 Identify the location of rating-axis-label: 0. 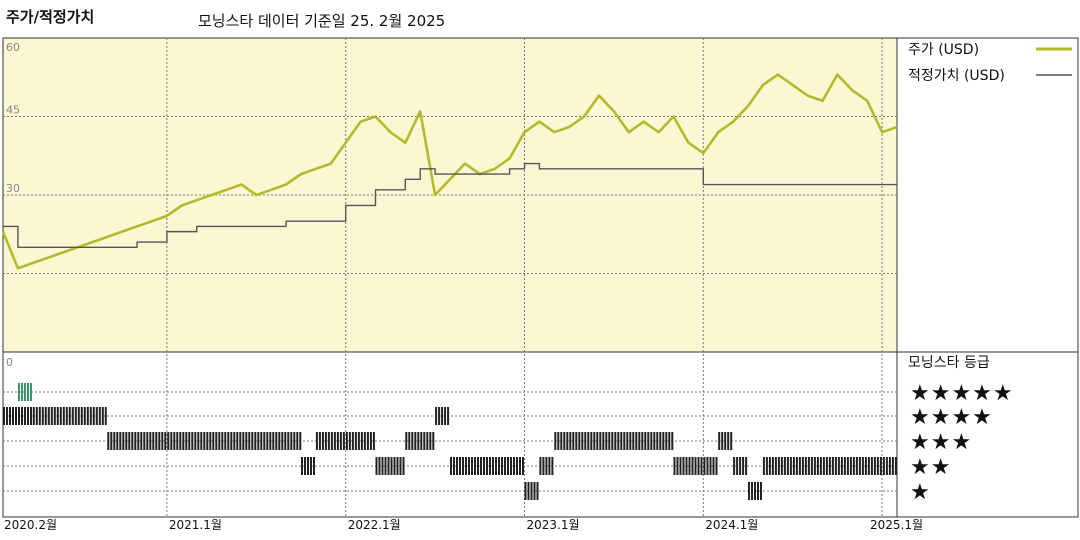
(9, 362).